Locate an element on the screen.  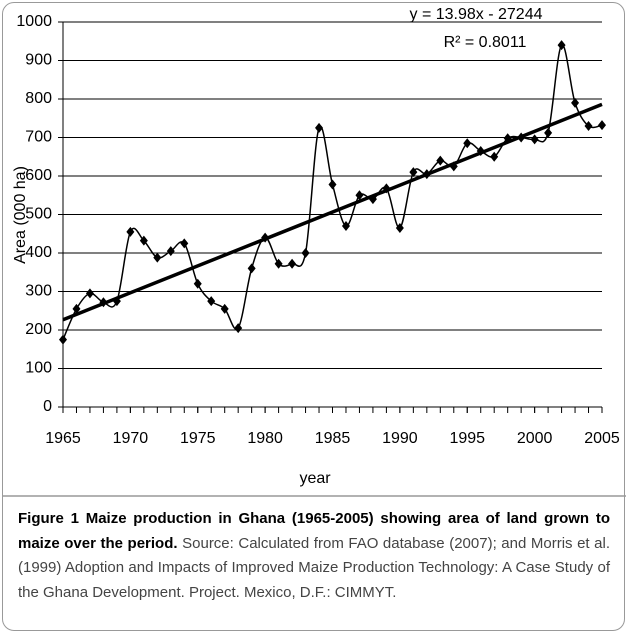
y-axis-label: Area (000 ha) is located at coordinates (20, 215).